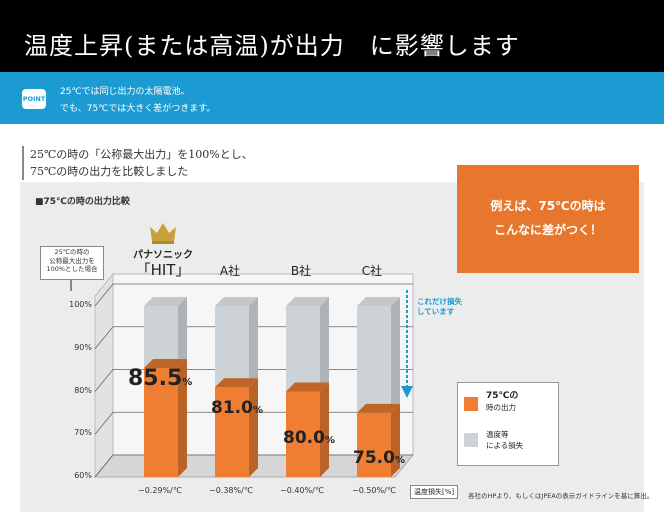 The width and height of the screenshot is (664, 517). What do you see at coordinates (561, 496) in the screenshot?
I see `source-note: 各社のHPより、もしくはJPEAの表示ガイドラインを基に算出。` at bounding box center [561, 496].